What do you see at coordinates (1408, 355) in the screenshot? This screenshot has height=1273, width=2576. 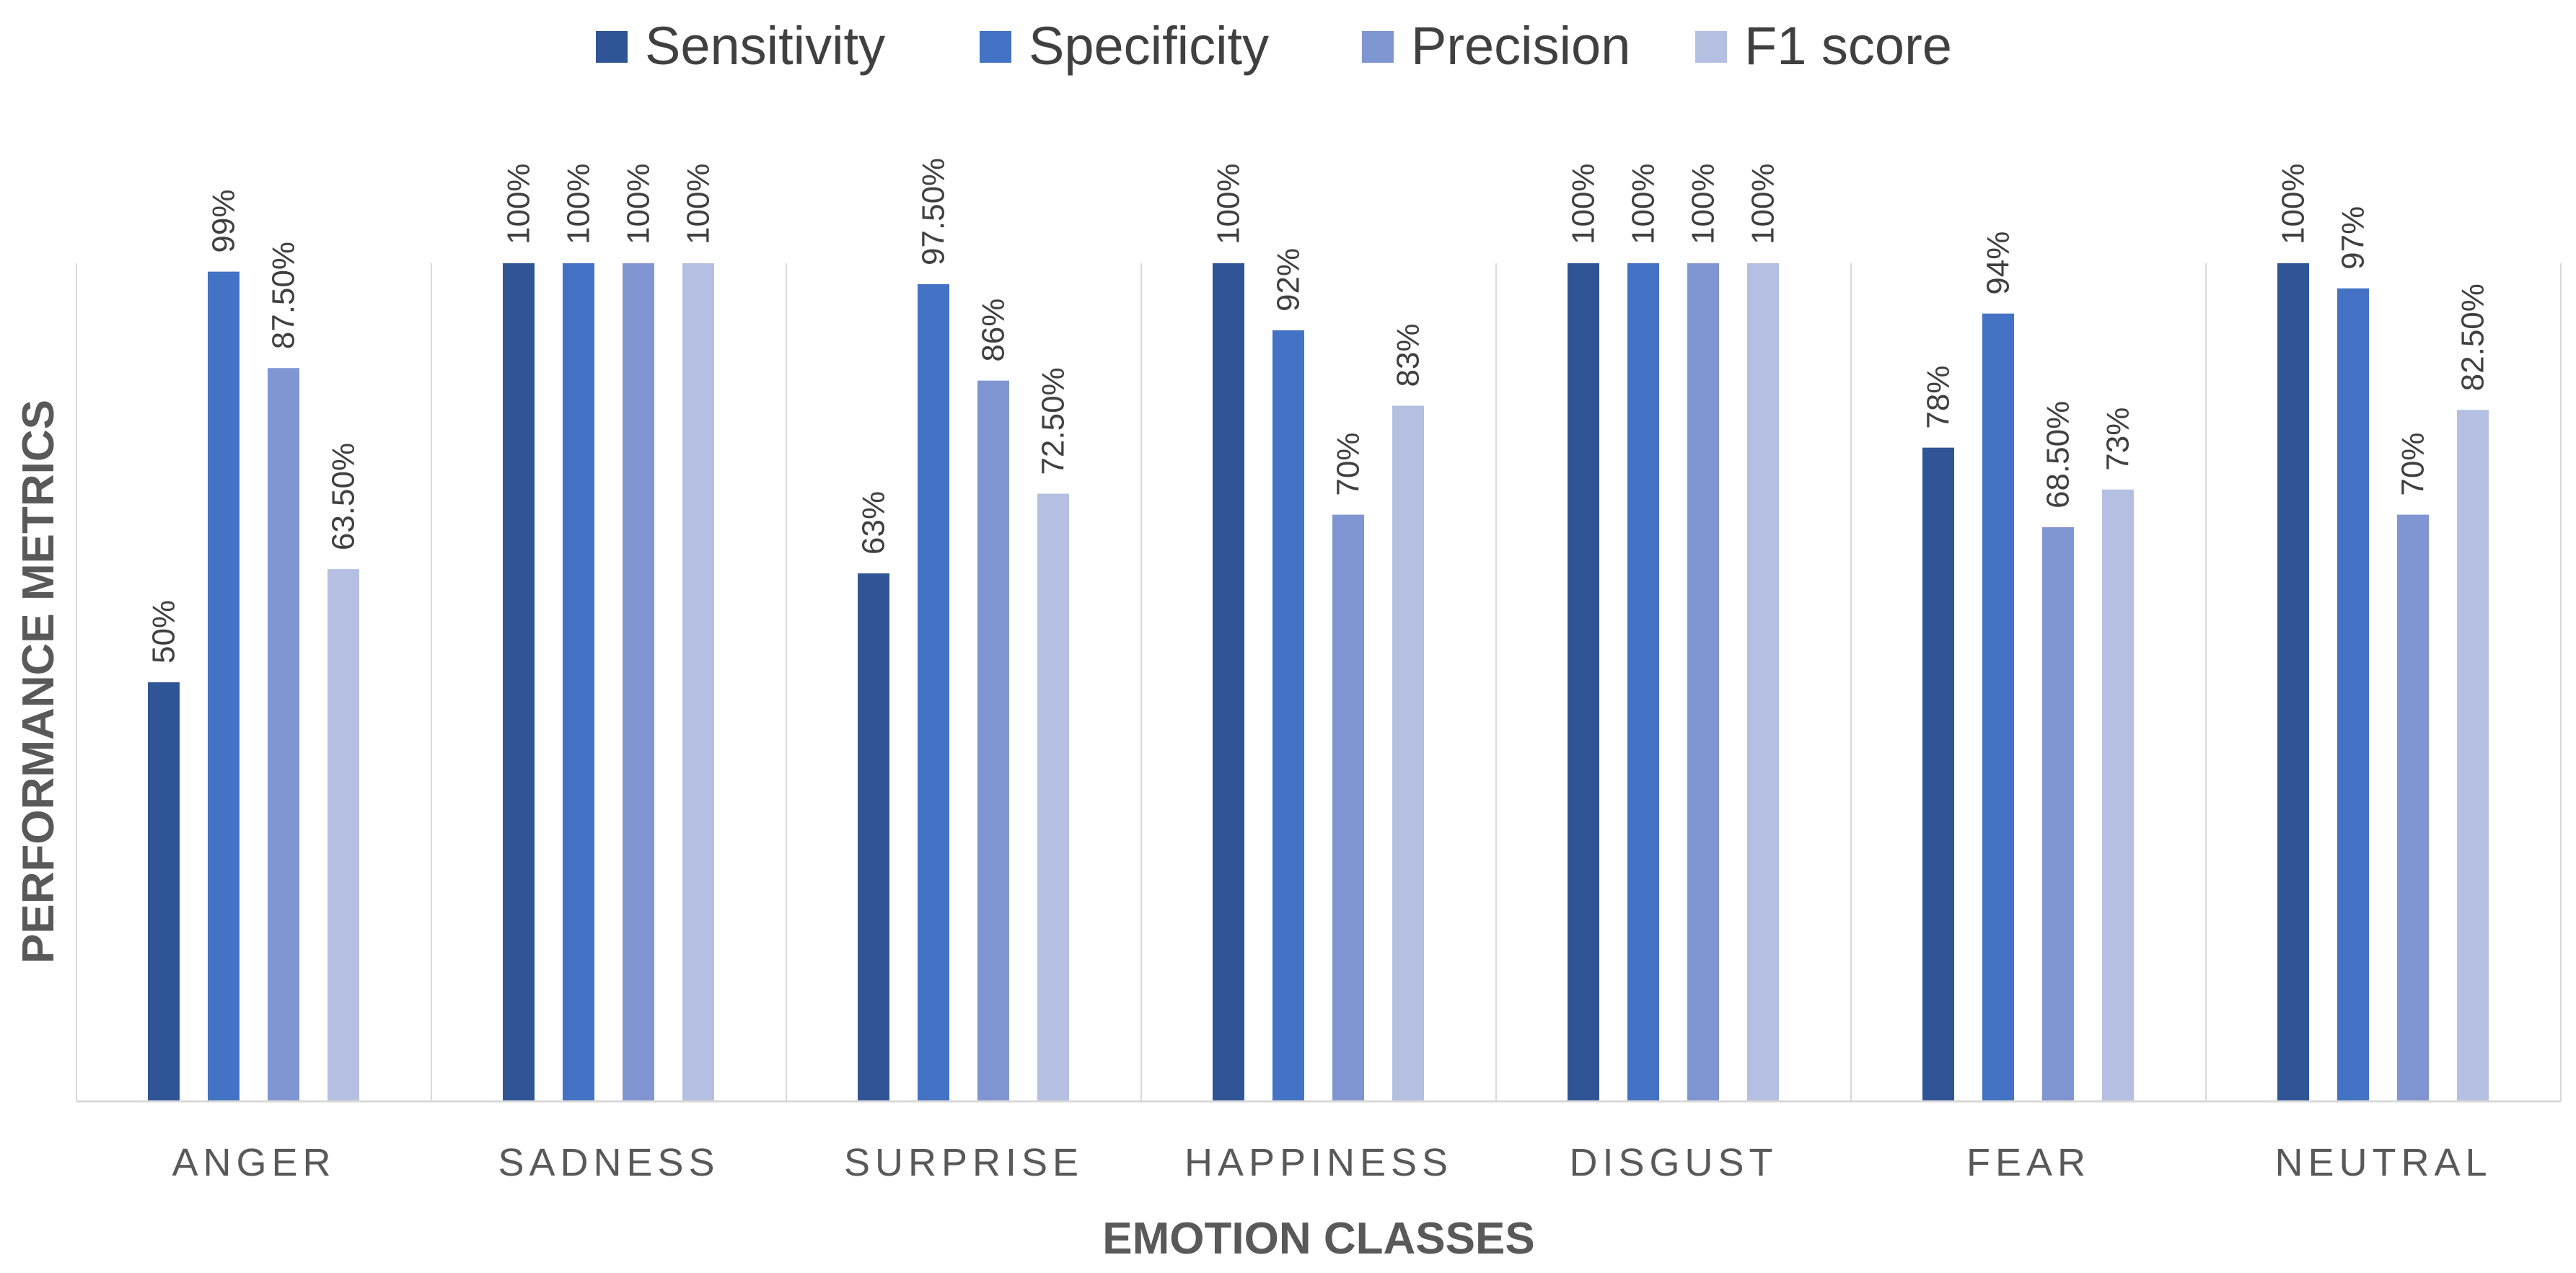 I see `data-label: 83%` at bounding box center [1408, 355].